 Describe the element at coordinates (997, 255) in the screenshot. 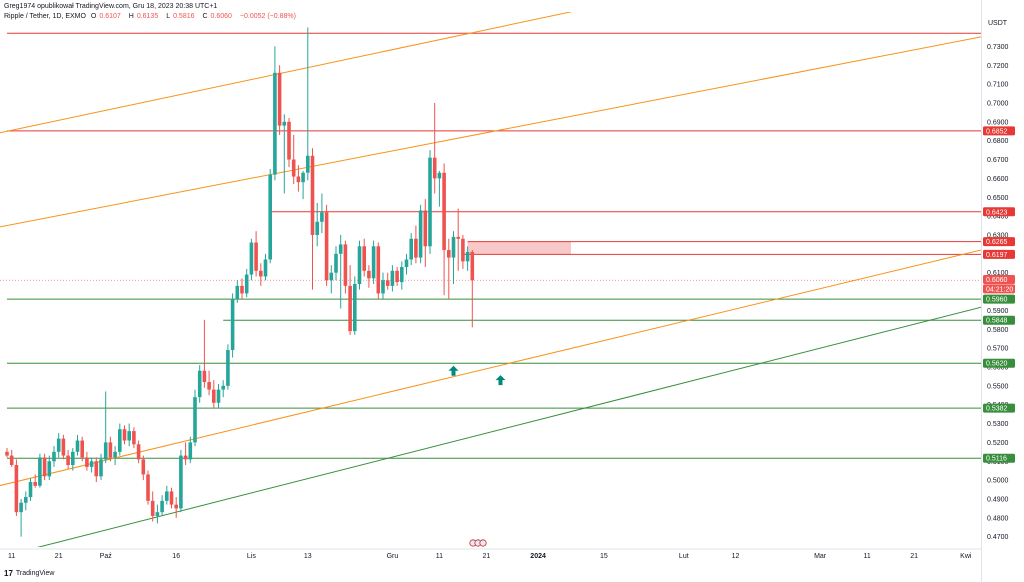

I see `price-label-text: 0.6197` at that location.